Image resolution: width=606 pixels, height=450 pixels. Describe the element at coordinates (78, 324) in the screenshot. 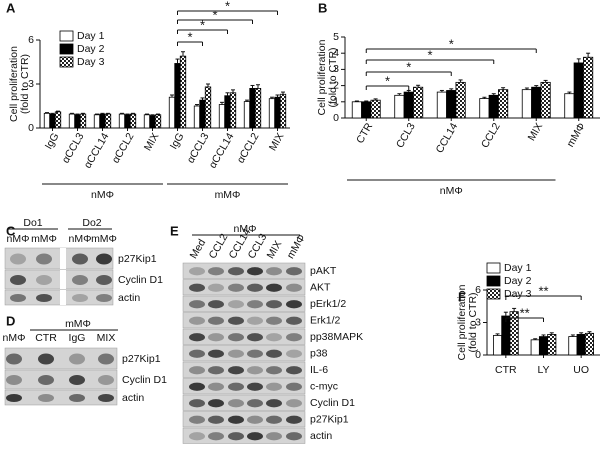

I see `blot-header: mMΦ` at that location.